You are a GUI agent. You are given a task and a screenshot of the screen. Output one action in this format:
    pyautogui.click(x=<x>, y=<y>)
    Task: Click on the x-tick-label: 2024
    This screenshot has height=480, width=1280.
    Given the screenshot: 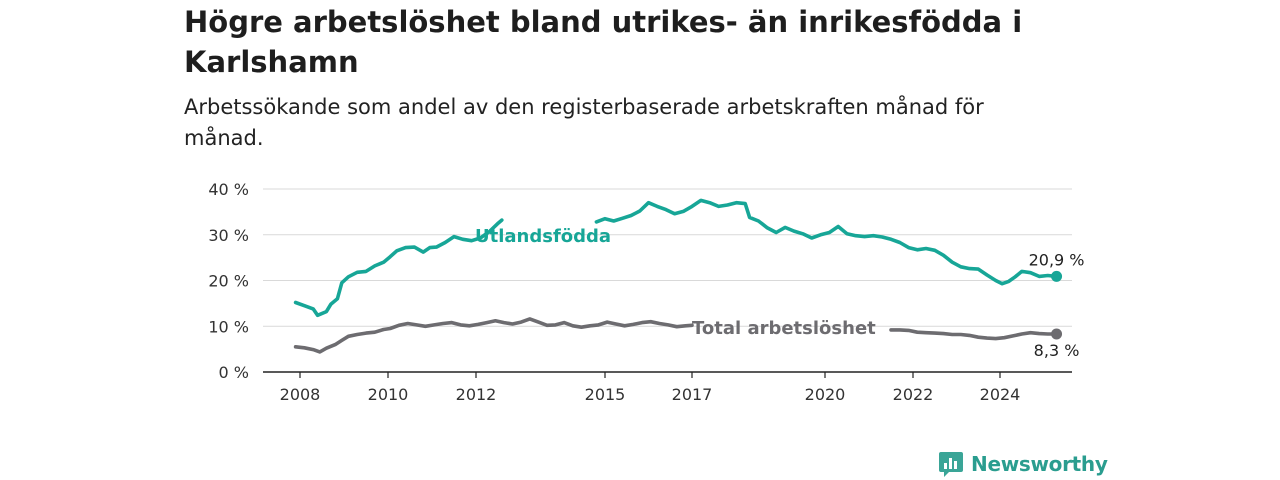 What is the action you would take?
    pyautogui.click(x=1000, y=394)
    